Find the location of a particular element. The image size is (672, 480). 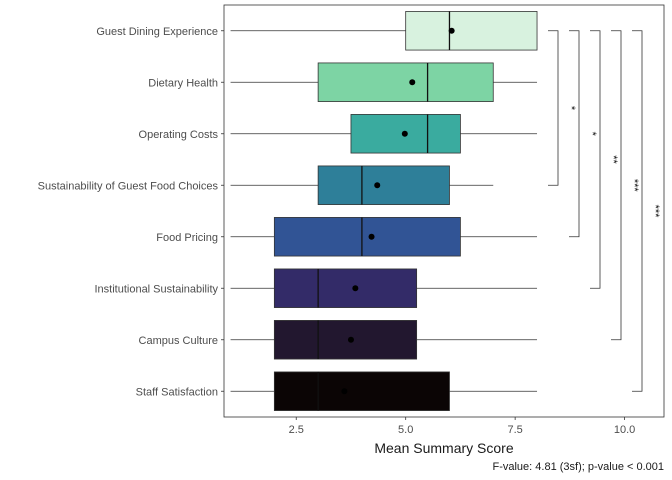

y-tick-label: Sustainability of Guest Food Choices is located at coordinates (128, 186).